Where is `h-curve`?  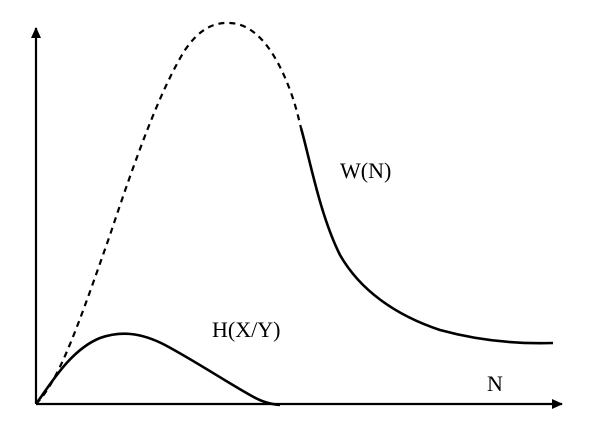
h-curve is located at coordinates (157, 369).